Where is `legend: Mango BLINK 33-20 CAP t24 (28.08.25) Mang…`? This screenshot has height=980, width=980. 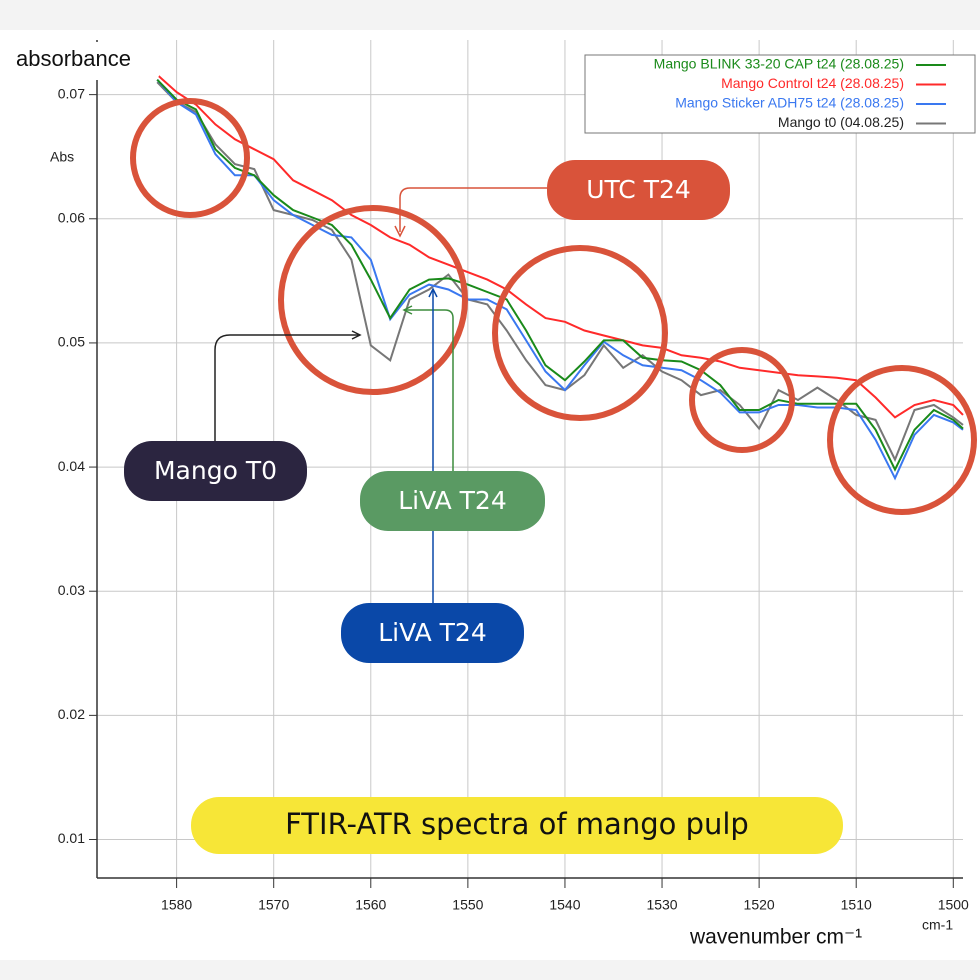 legend: Mango BLINK 33-20 CAP t24 (28.08.25) Mang… is located at coordinates (800, 93).